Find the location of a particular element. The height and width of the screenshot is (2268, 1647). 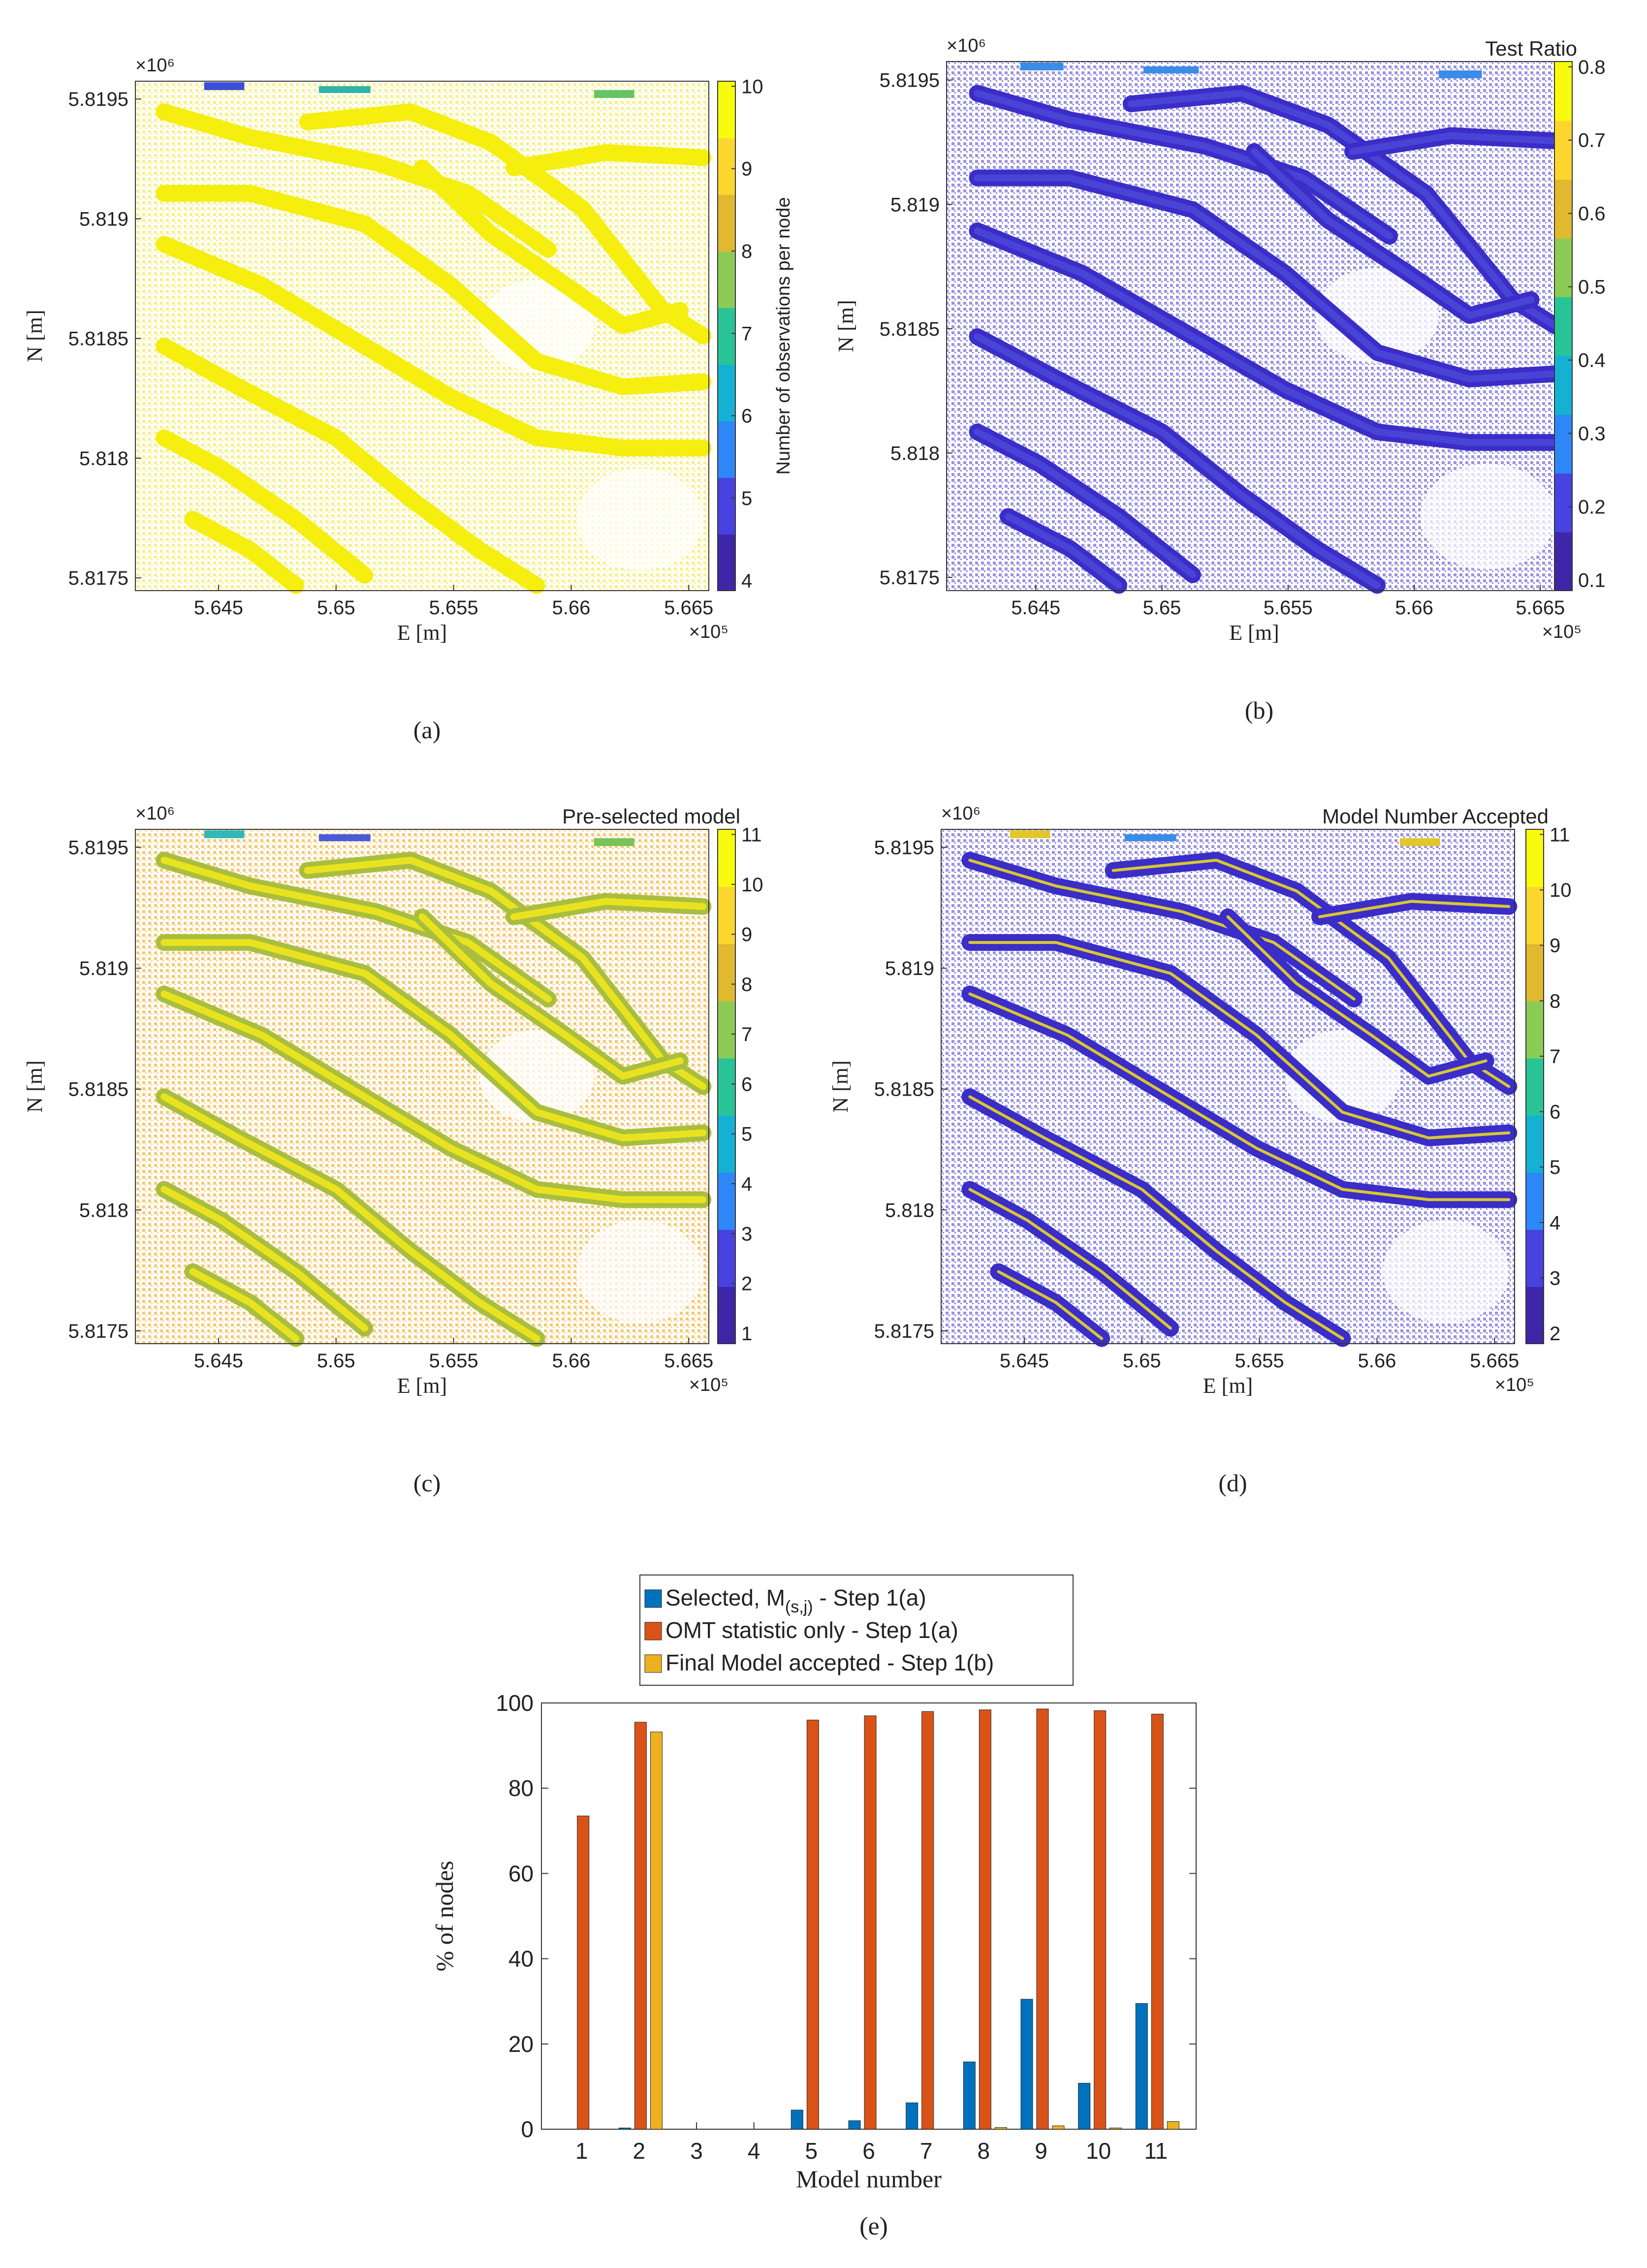

colorbar: 10 9 8 7 6 5 4 Number of observations per node is located at coordinates (755, 334).